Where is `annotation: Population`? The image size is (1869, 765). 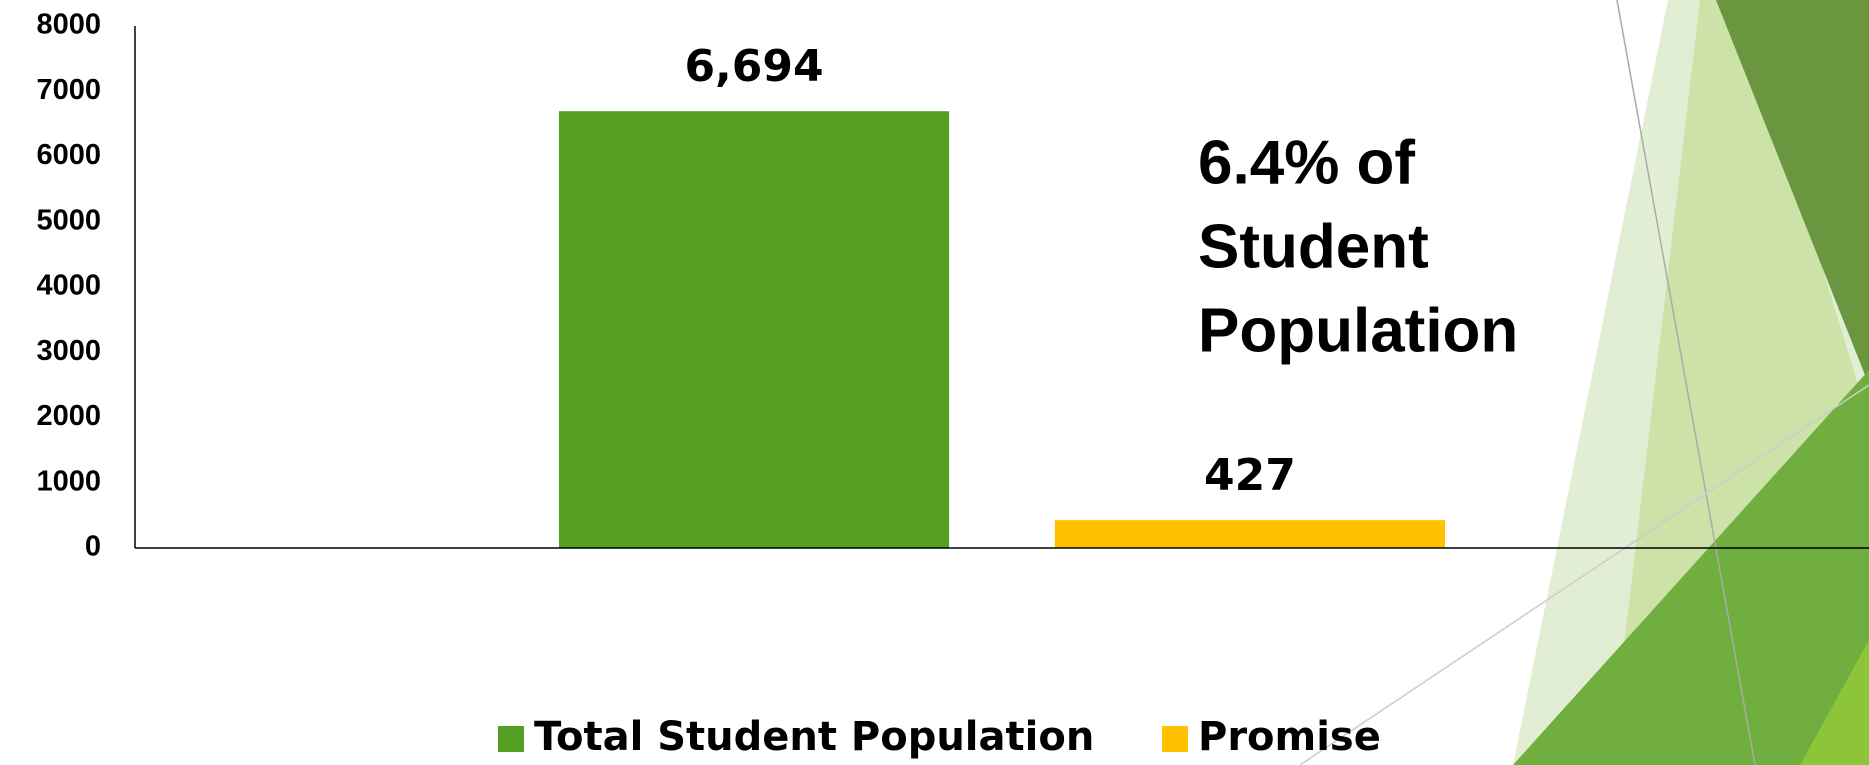
annotation: Population is located at coordinates (1358, 330).